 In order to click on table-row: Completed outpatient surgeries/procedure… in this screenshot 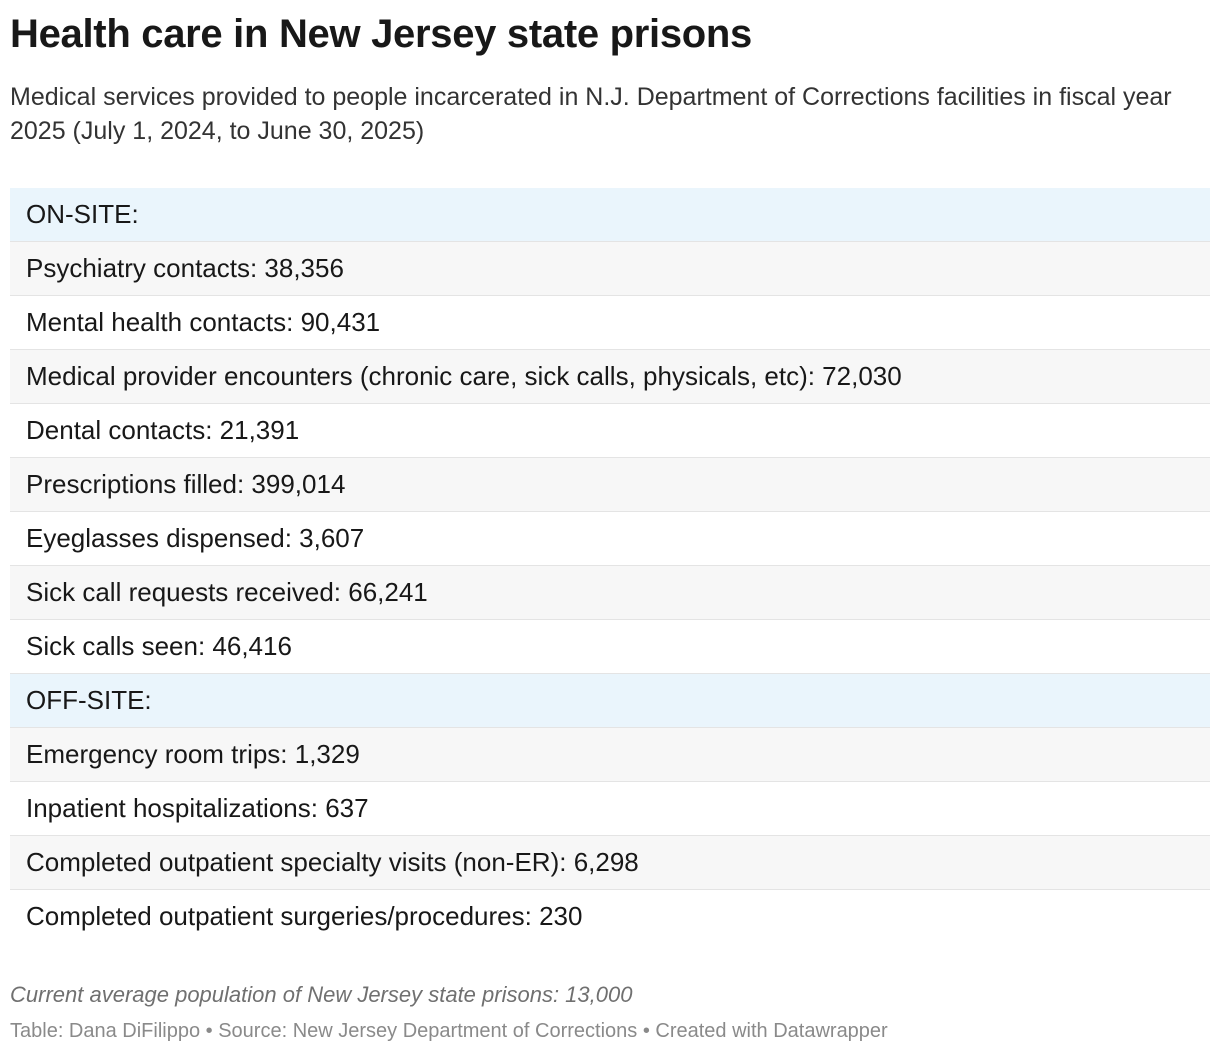, I will do `click(610, 916)`.